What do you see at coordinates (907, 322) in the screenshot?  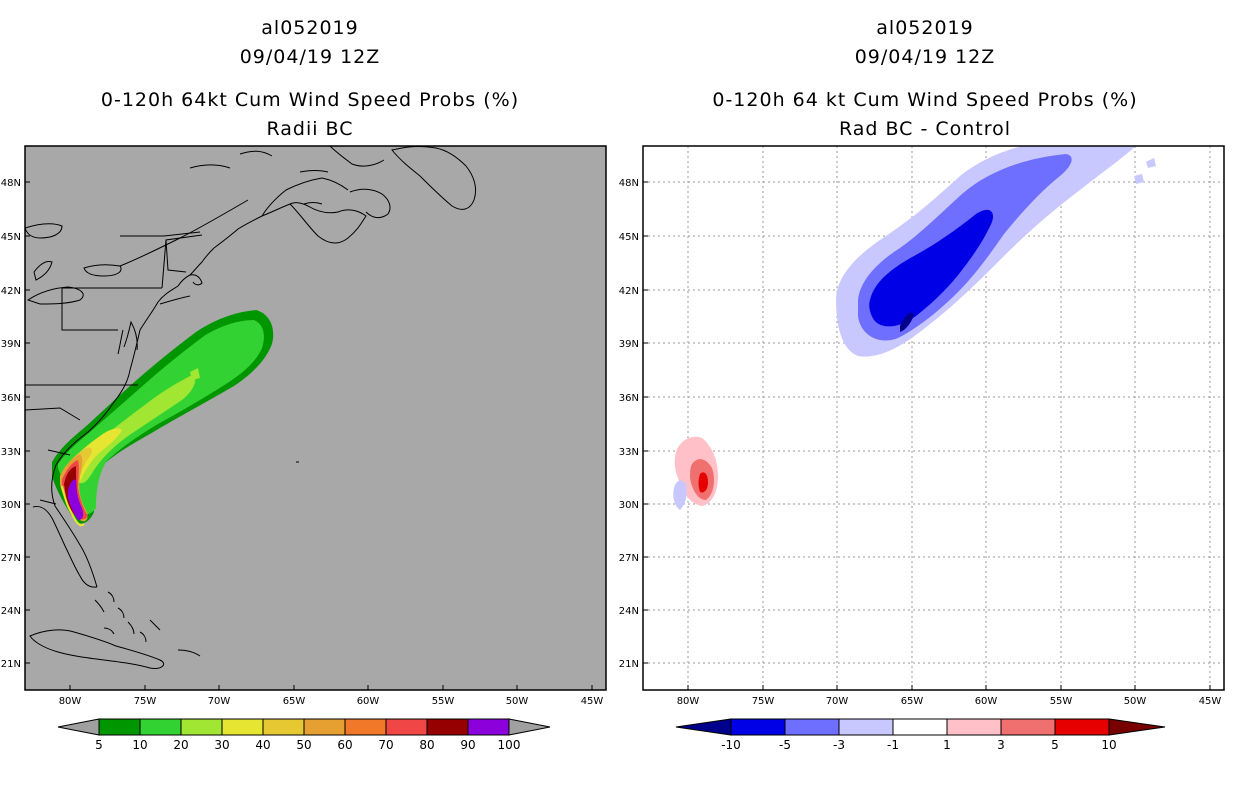 I see `diff-minus-10-patch` at bounding box center [907, 322].